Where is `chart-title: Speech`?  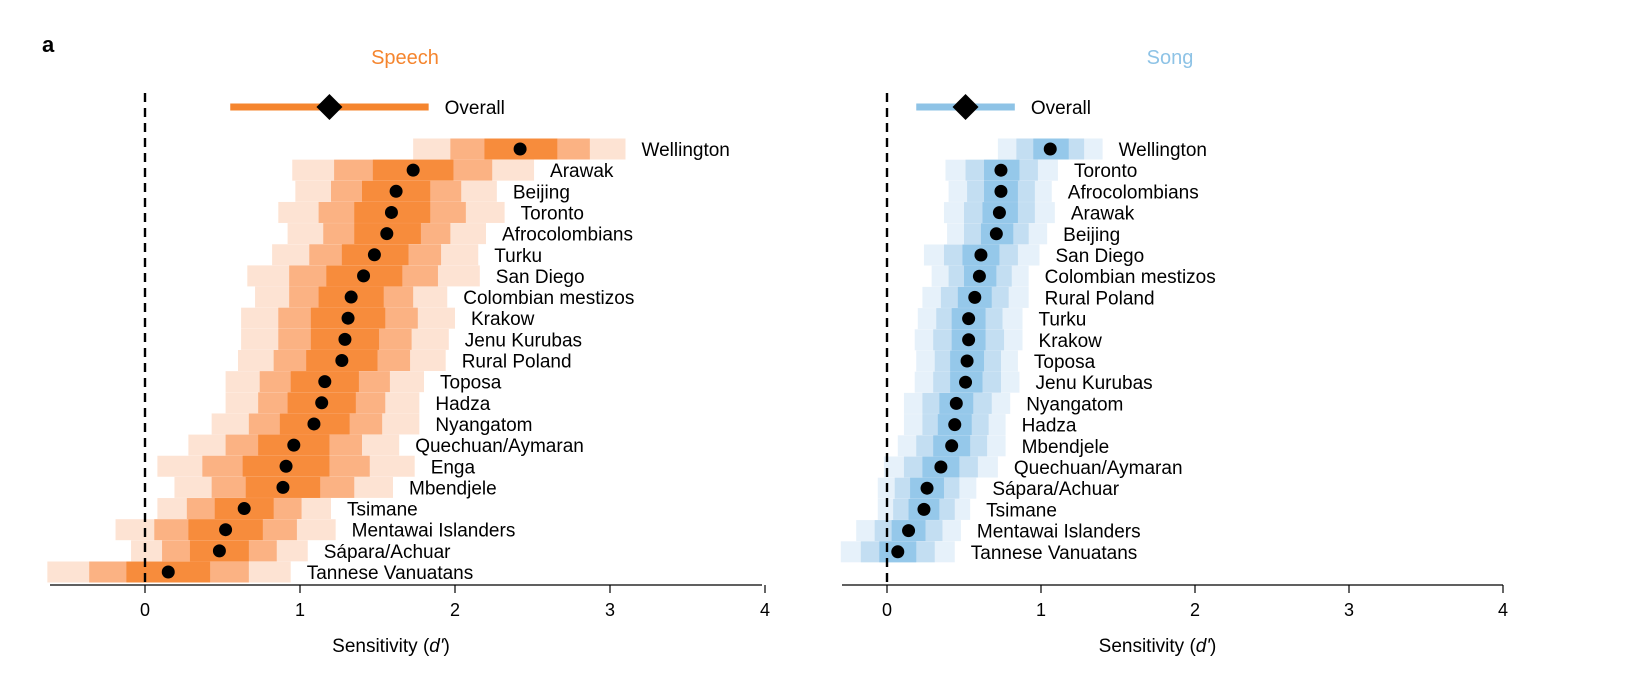 chart-title: Speech is located at coordinates (405, 58).